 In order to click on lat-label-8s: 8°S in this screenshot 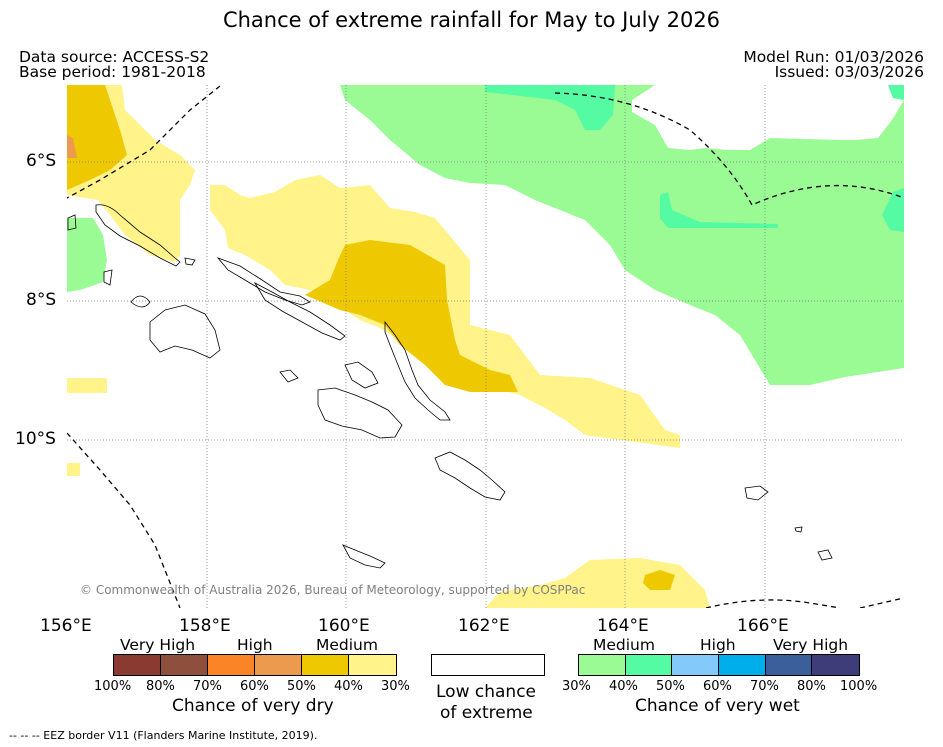, I will do `click(41, 300)`.